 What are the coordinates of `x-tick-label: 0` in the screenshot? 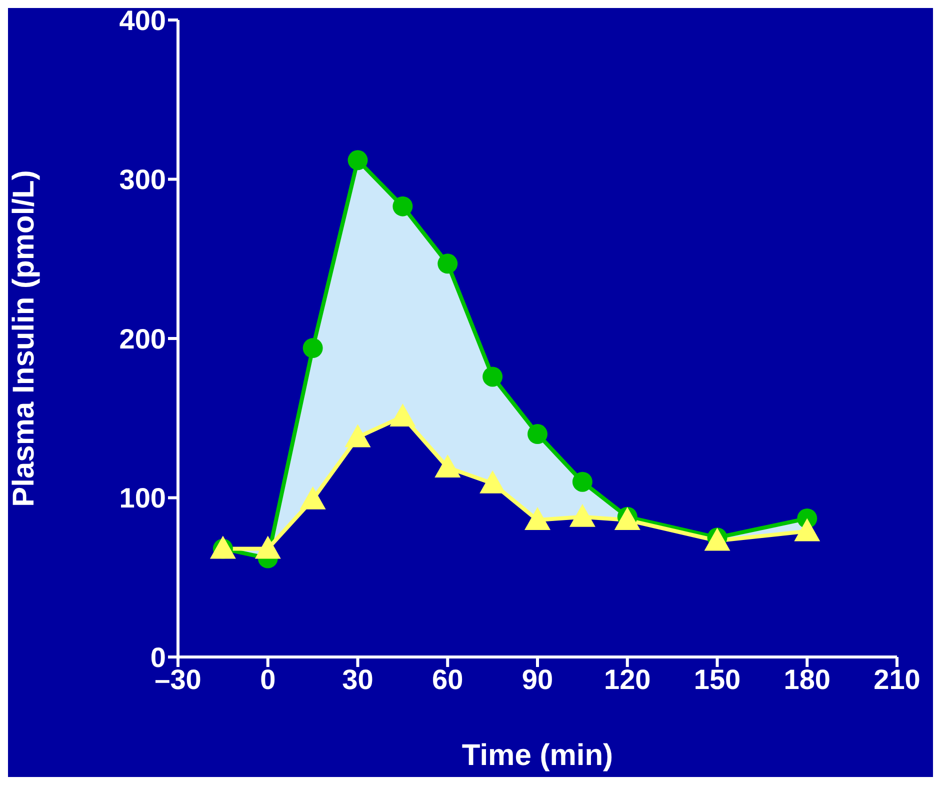 It's located at (268, 679).